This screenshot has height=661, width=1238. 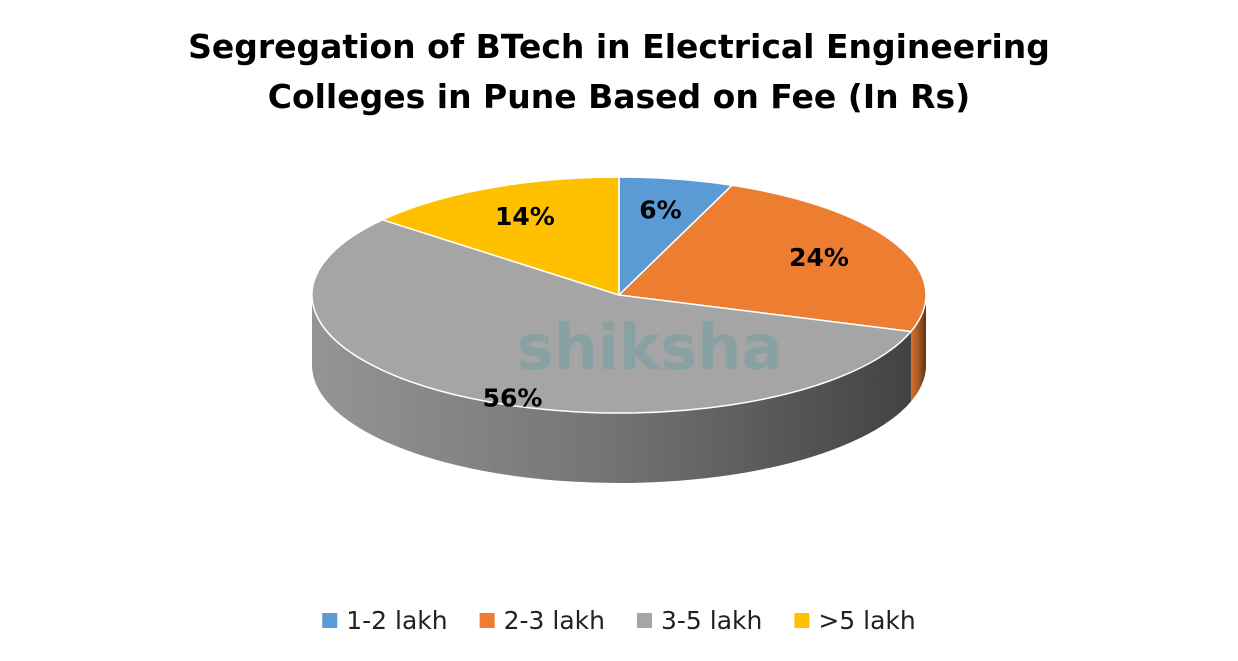 I want to click on legend-label: 2-3 lakh, so click(x=554, y=620).